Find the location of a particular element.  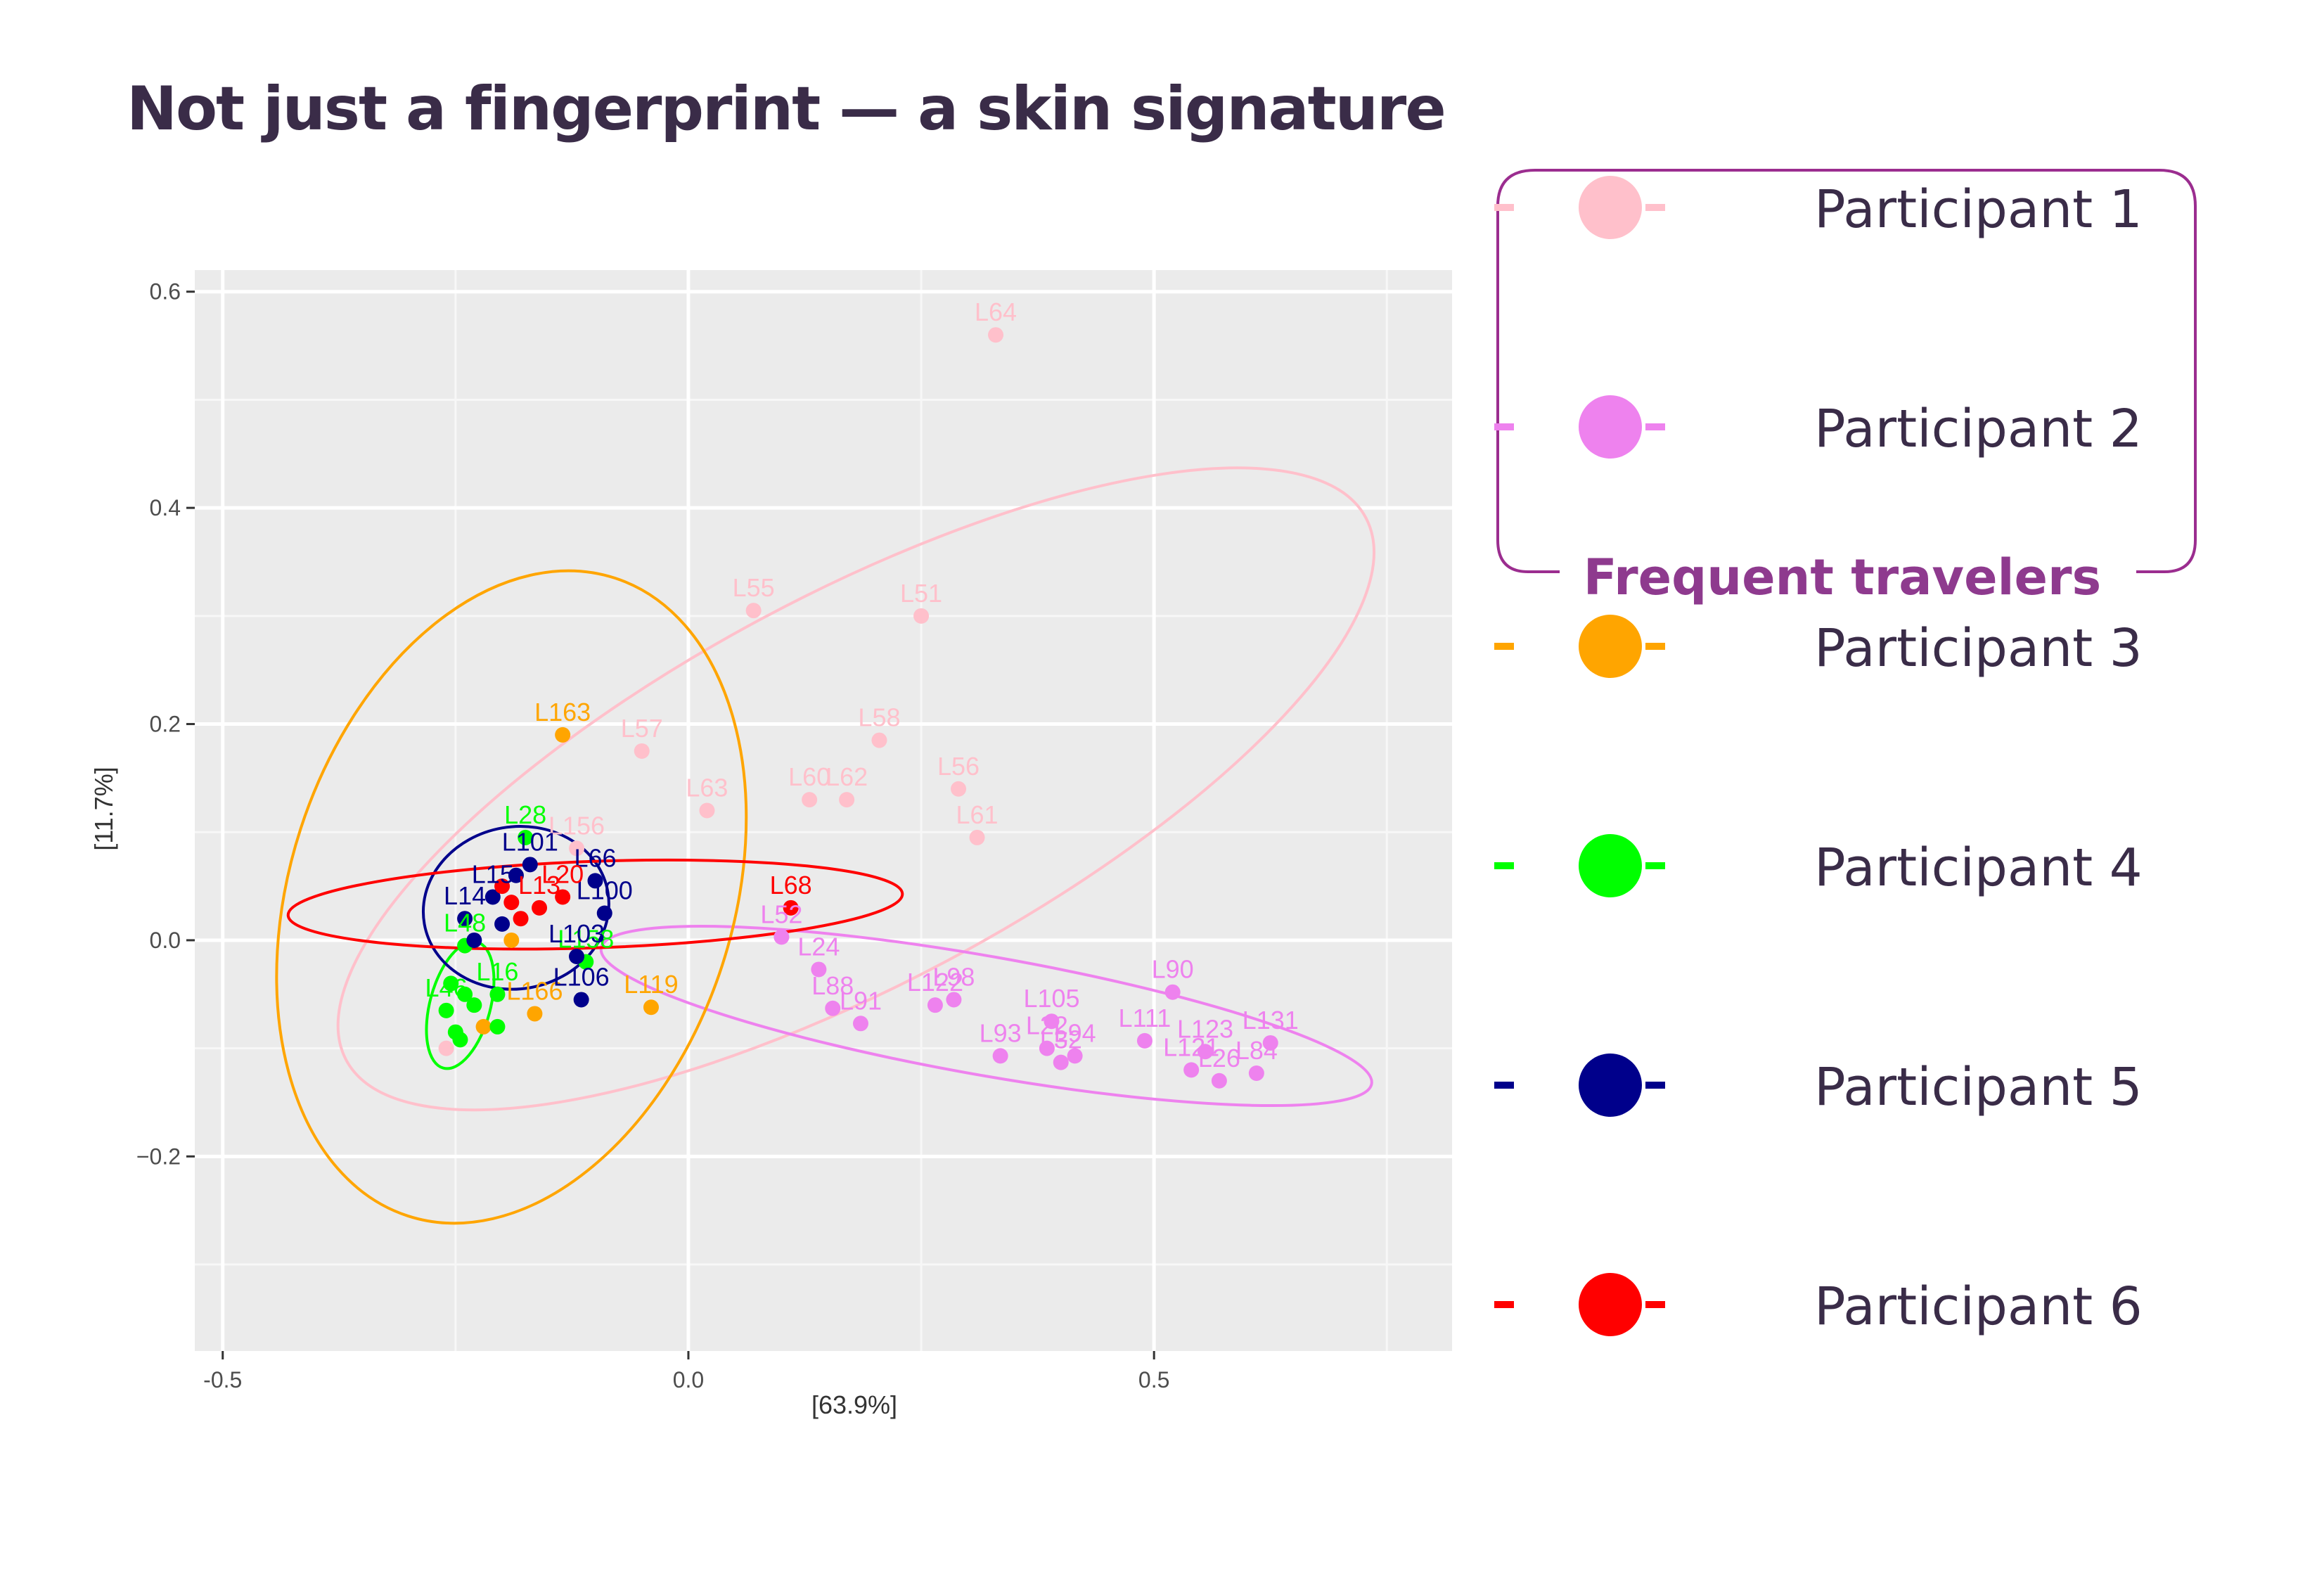

point-label: L90 is located at coordinates (1173, 969).